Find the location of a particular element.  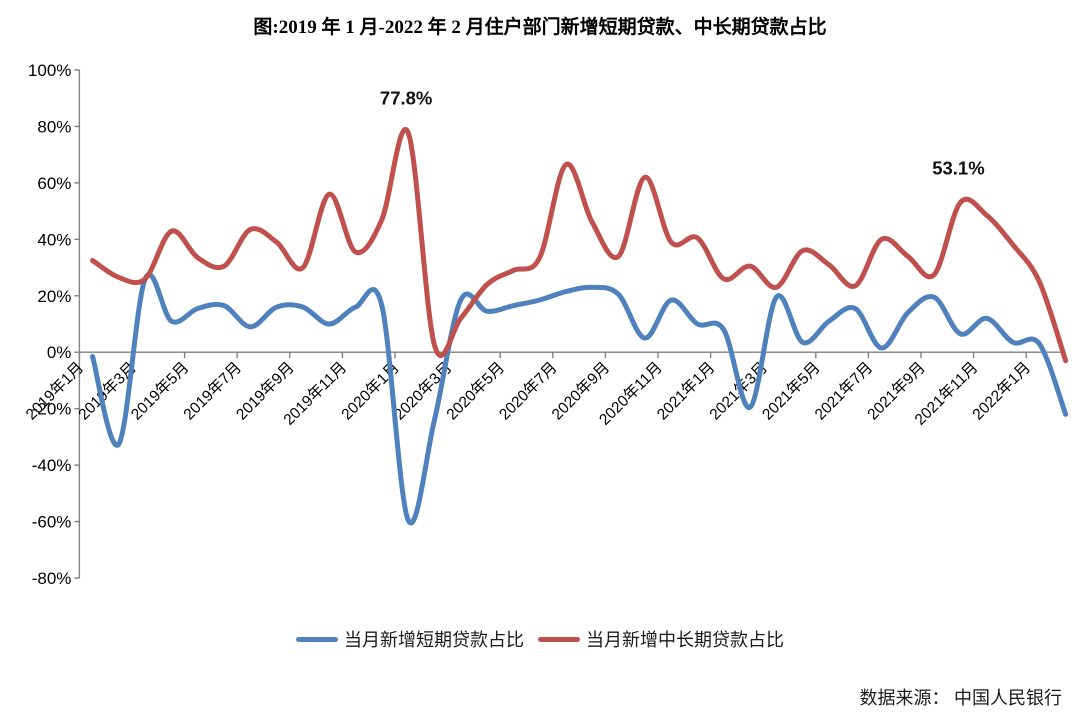

medium-long-term-line-swatch is located at coordinates (559, 639).